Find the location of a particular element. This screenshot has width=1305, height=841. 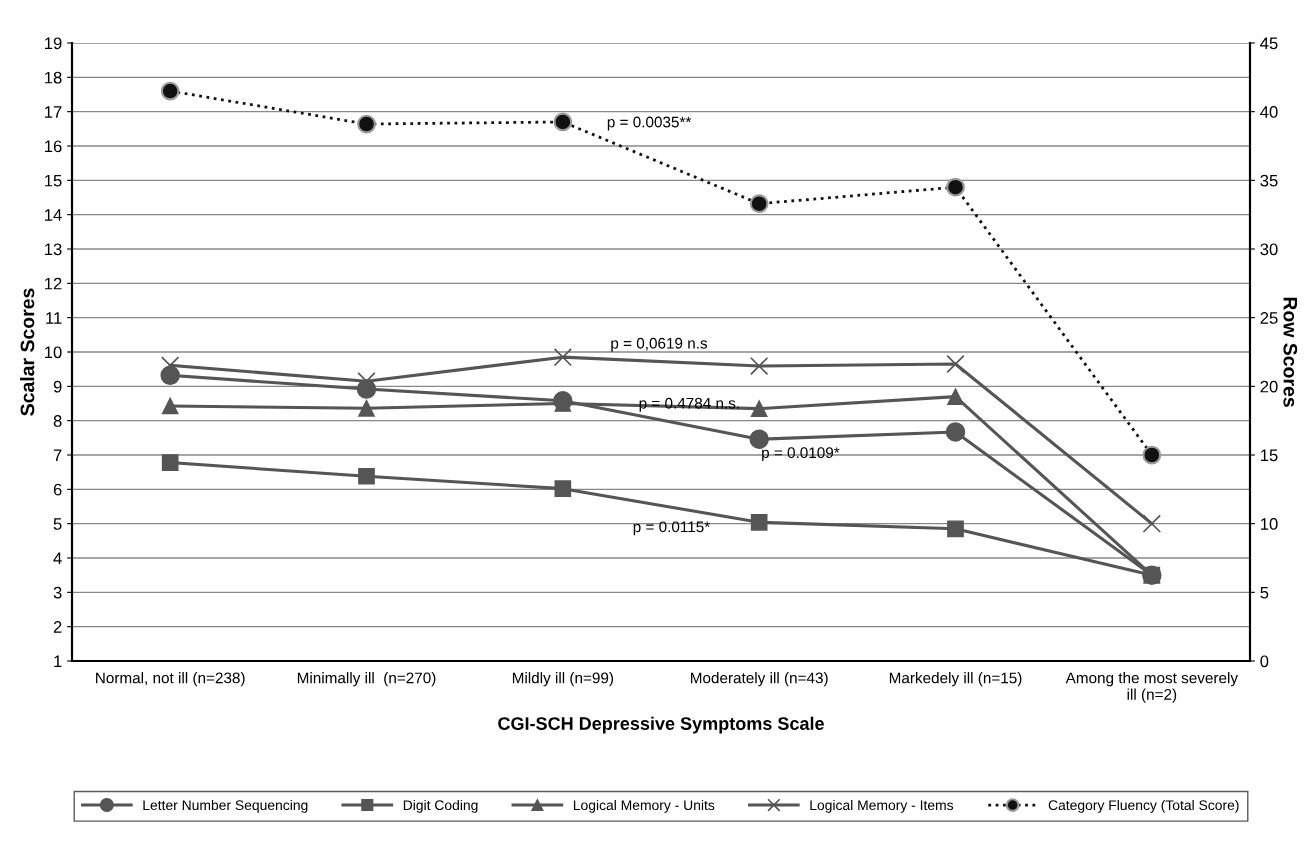

y-tick-label: 19 is located at coordinates (53, 43).